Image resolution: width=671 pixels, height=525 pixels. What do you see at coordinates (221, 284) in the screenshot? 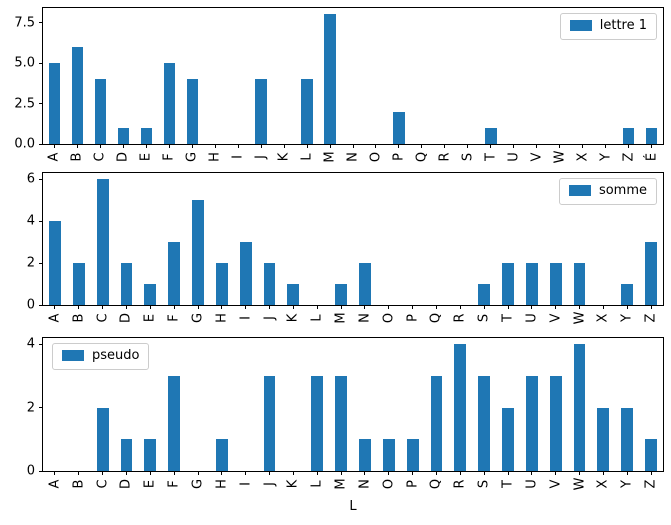
I see `bar-H` at bounding box center [221, 284].